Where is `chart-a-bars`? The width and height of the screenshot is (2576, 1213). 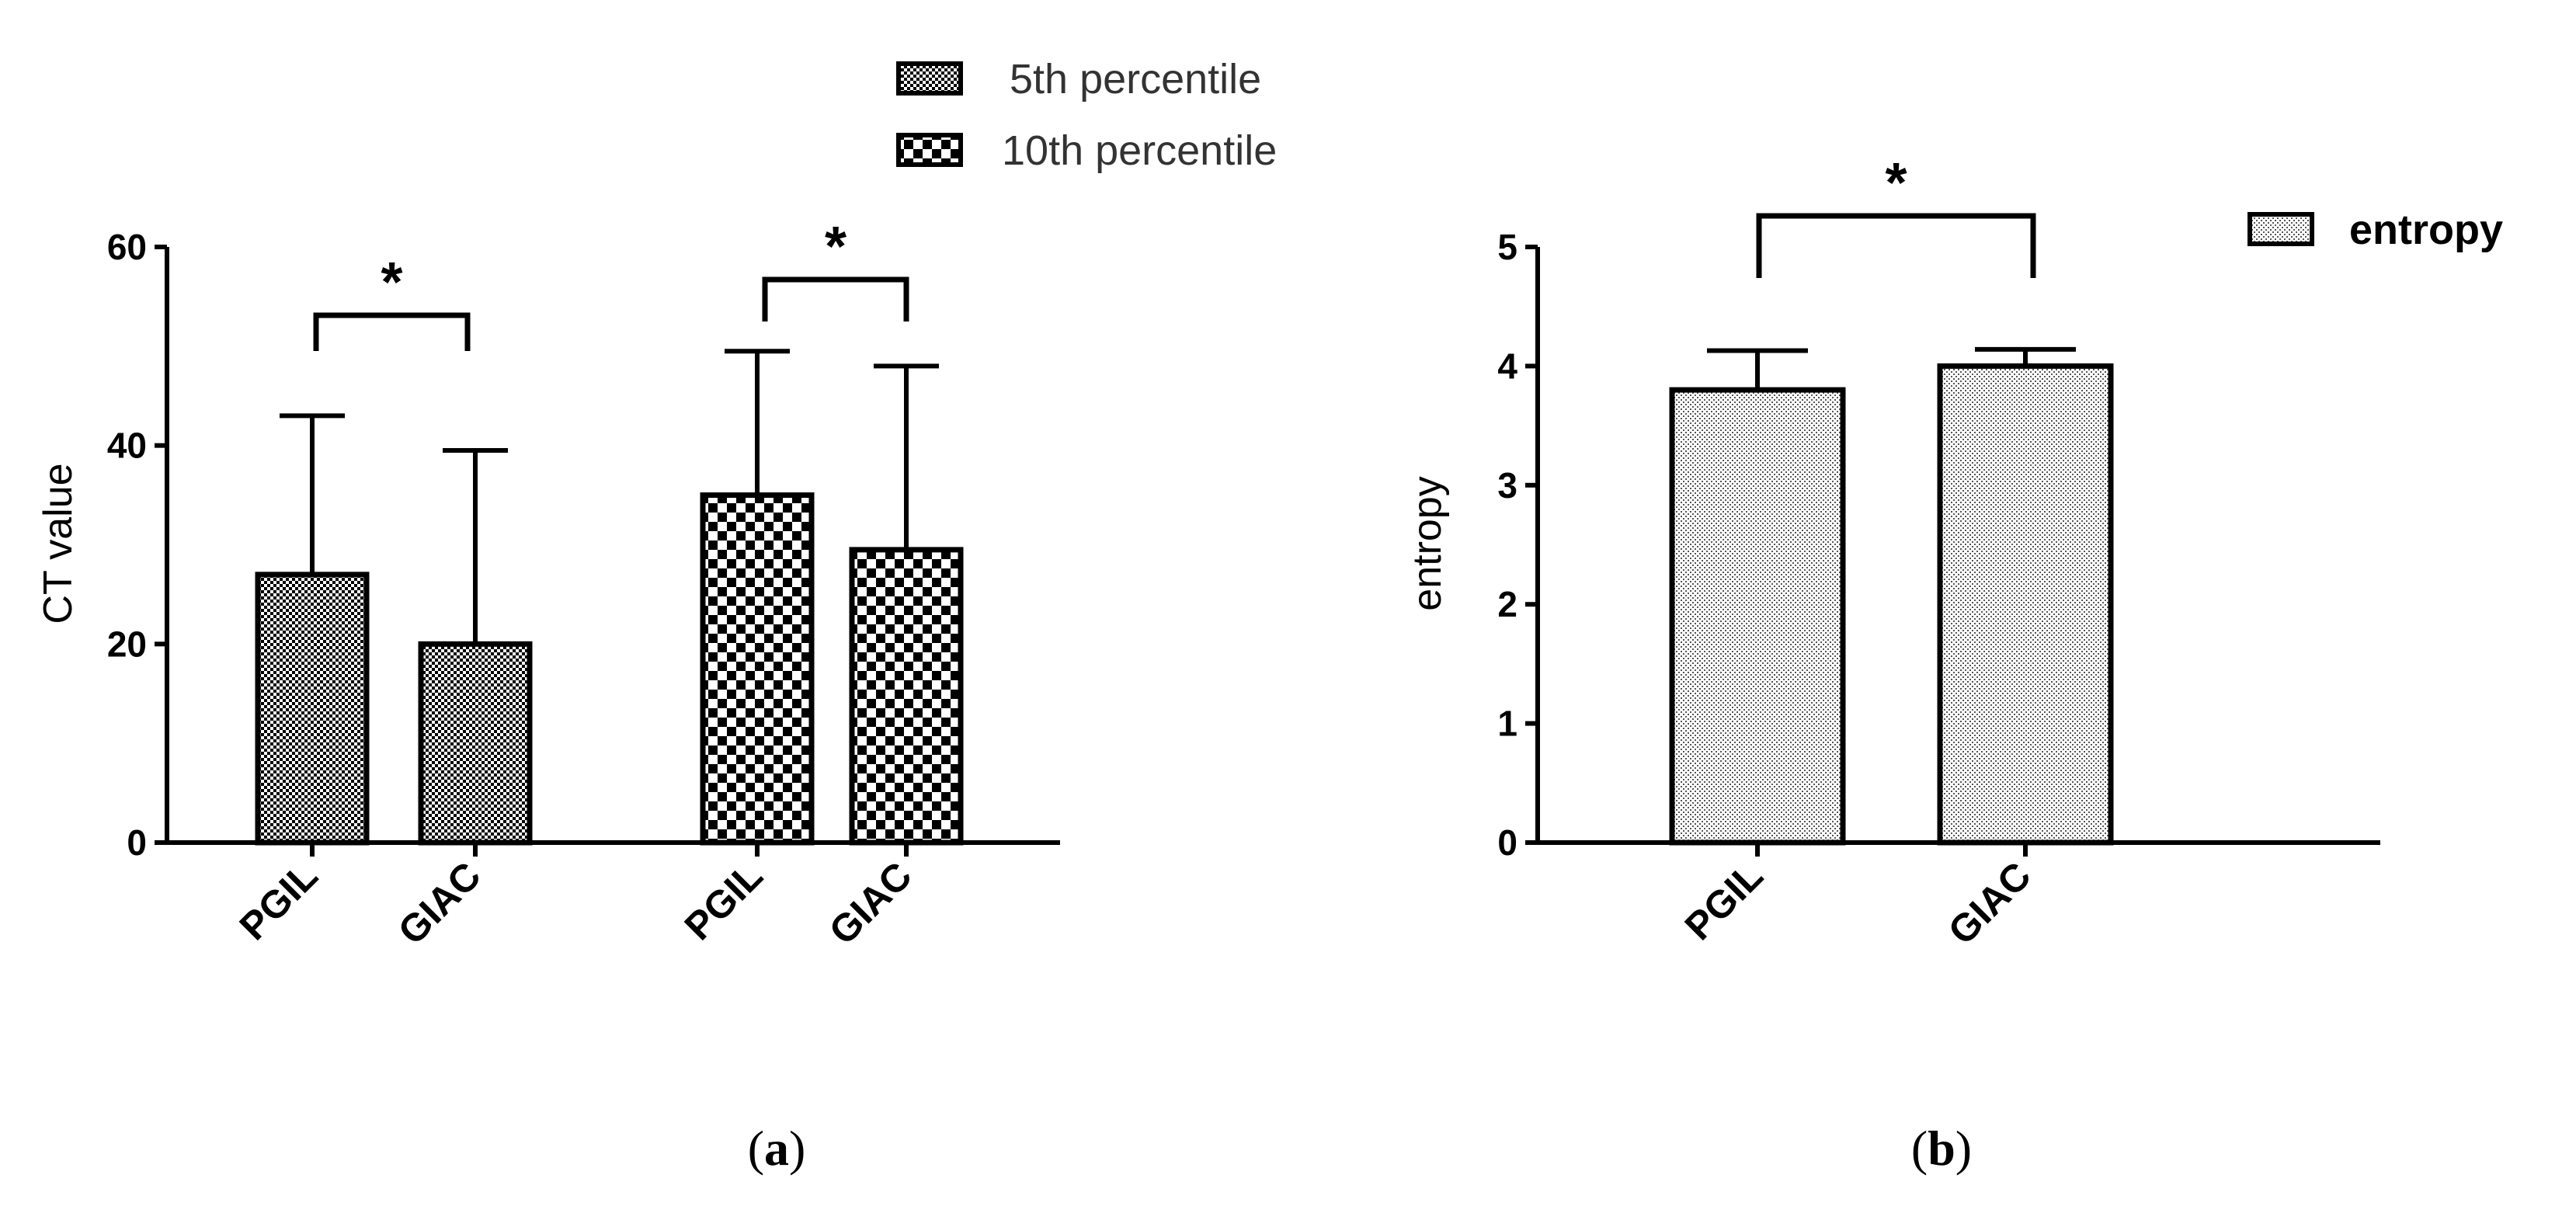 chart-a-bars is located at coordinates (609, 603).